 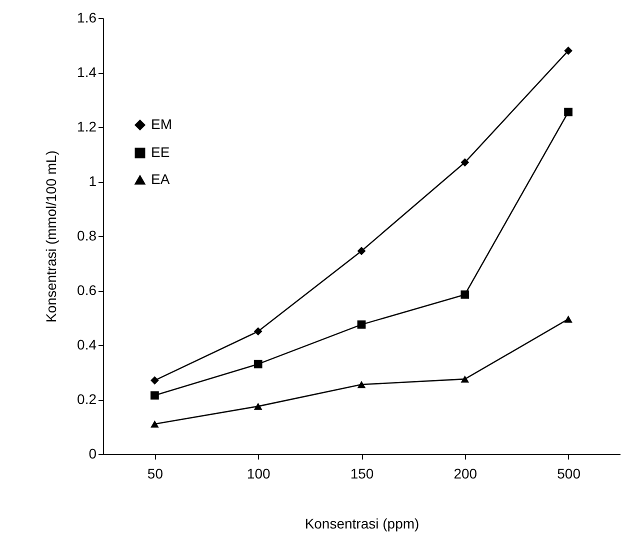 What do you see at coordinates (161, 124) in the screenshot?
I see `legend-label: EM` at bounding box center [161, 124].